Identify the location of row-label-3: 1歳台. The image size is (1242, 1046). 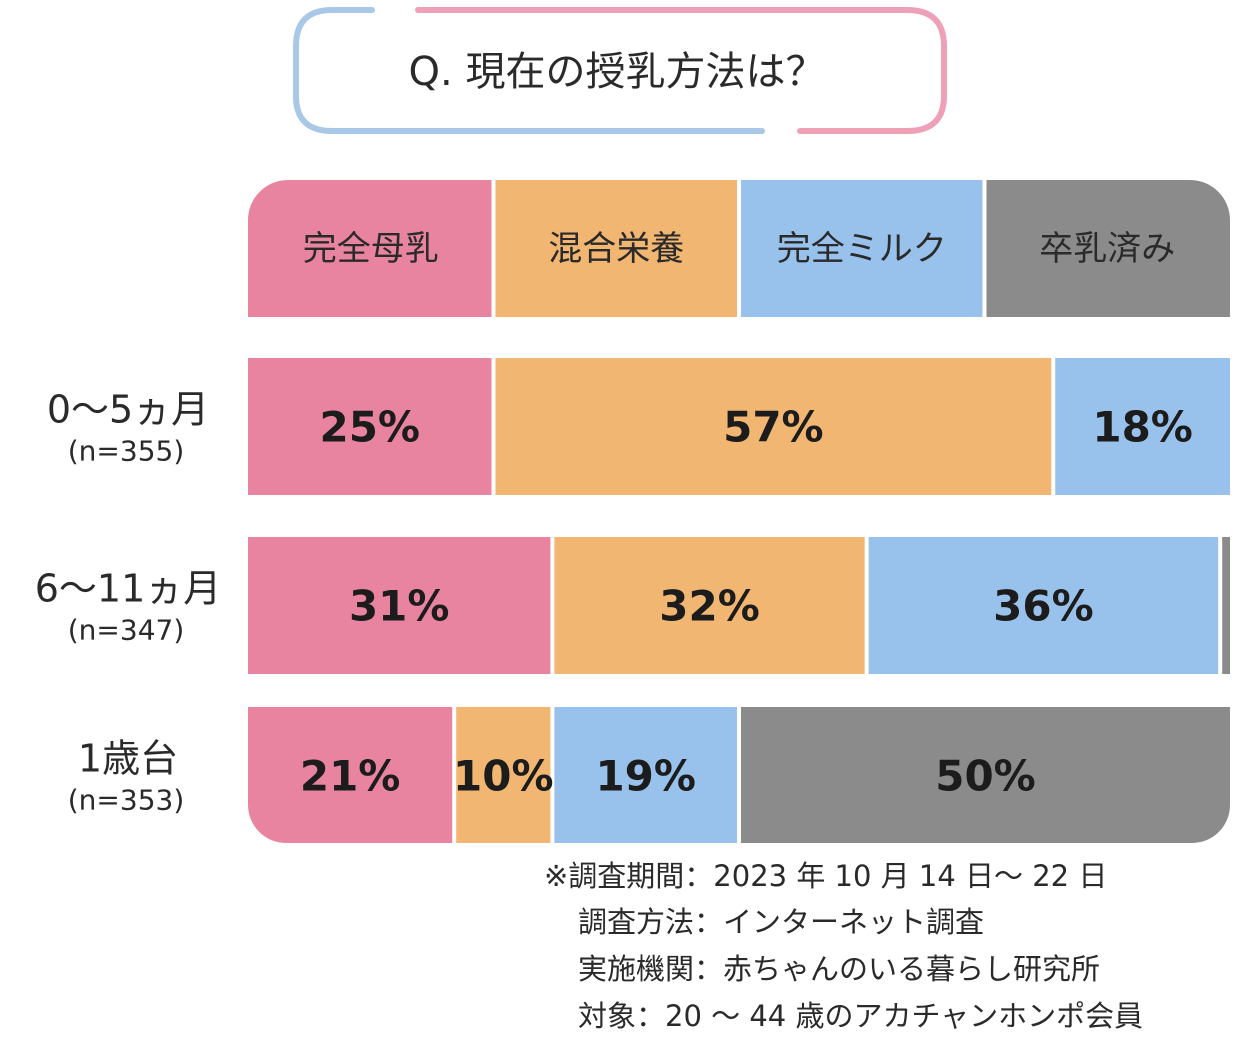
(128, 759).